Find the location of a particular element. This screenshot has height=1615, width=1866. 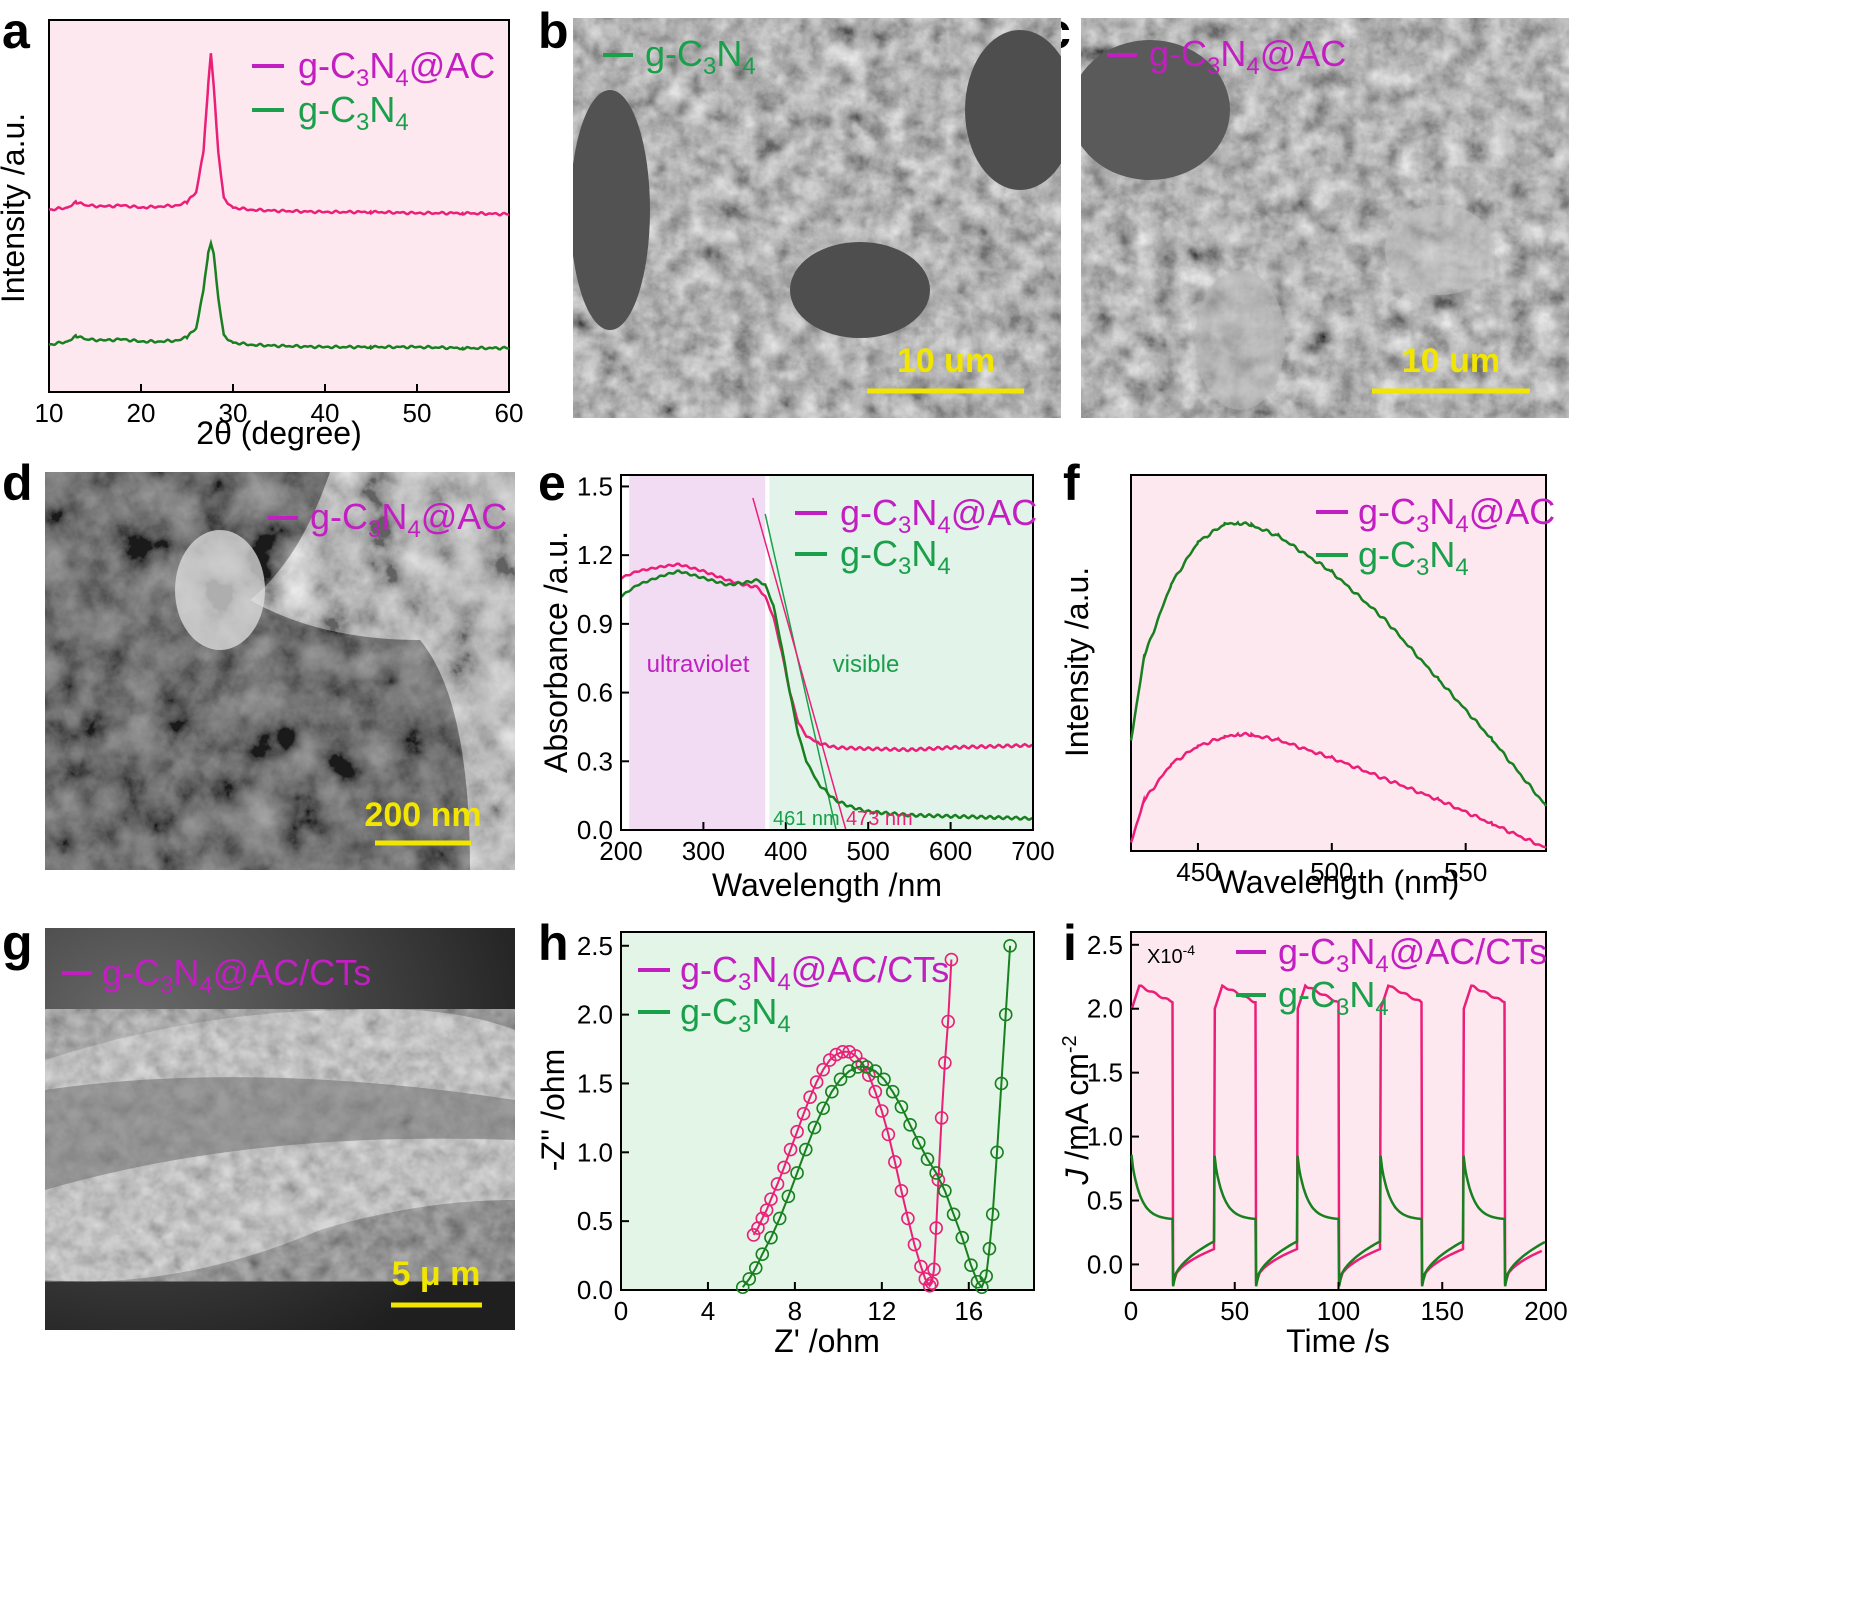

panel-a-plot-lines is located at coordinates (279, 202).